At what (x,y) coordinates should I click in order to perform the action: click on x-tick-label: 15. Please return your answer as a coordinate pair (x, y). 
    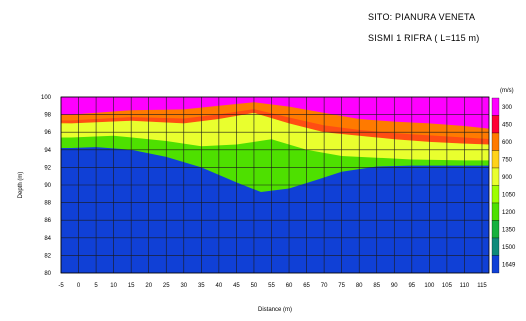
    Looking at the image, I should click on (131, 286).